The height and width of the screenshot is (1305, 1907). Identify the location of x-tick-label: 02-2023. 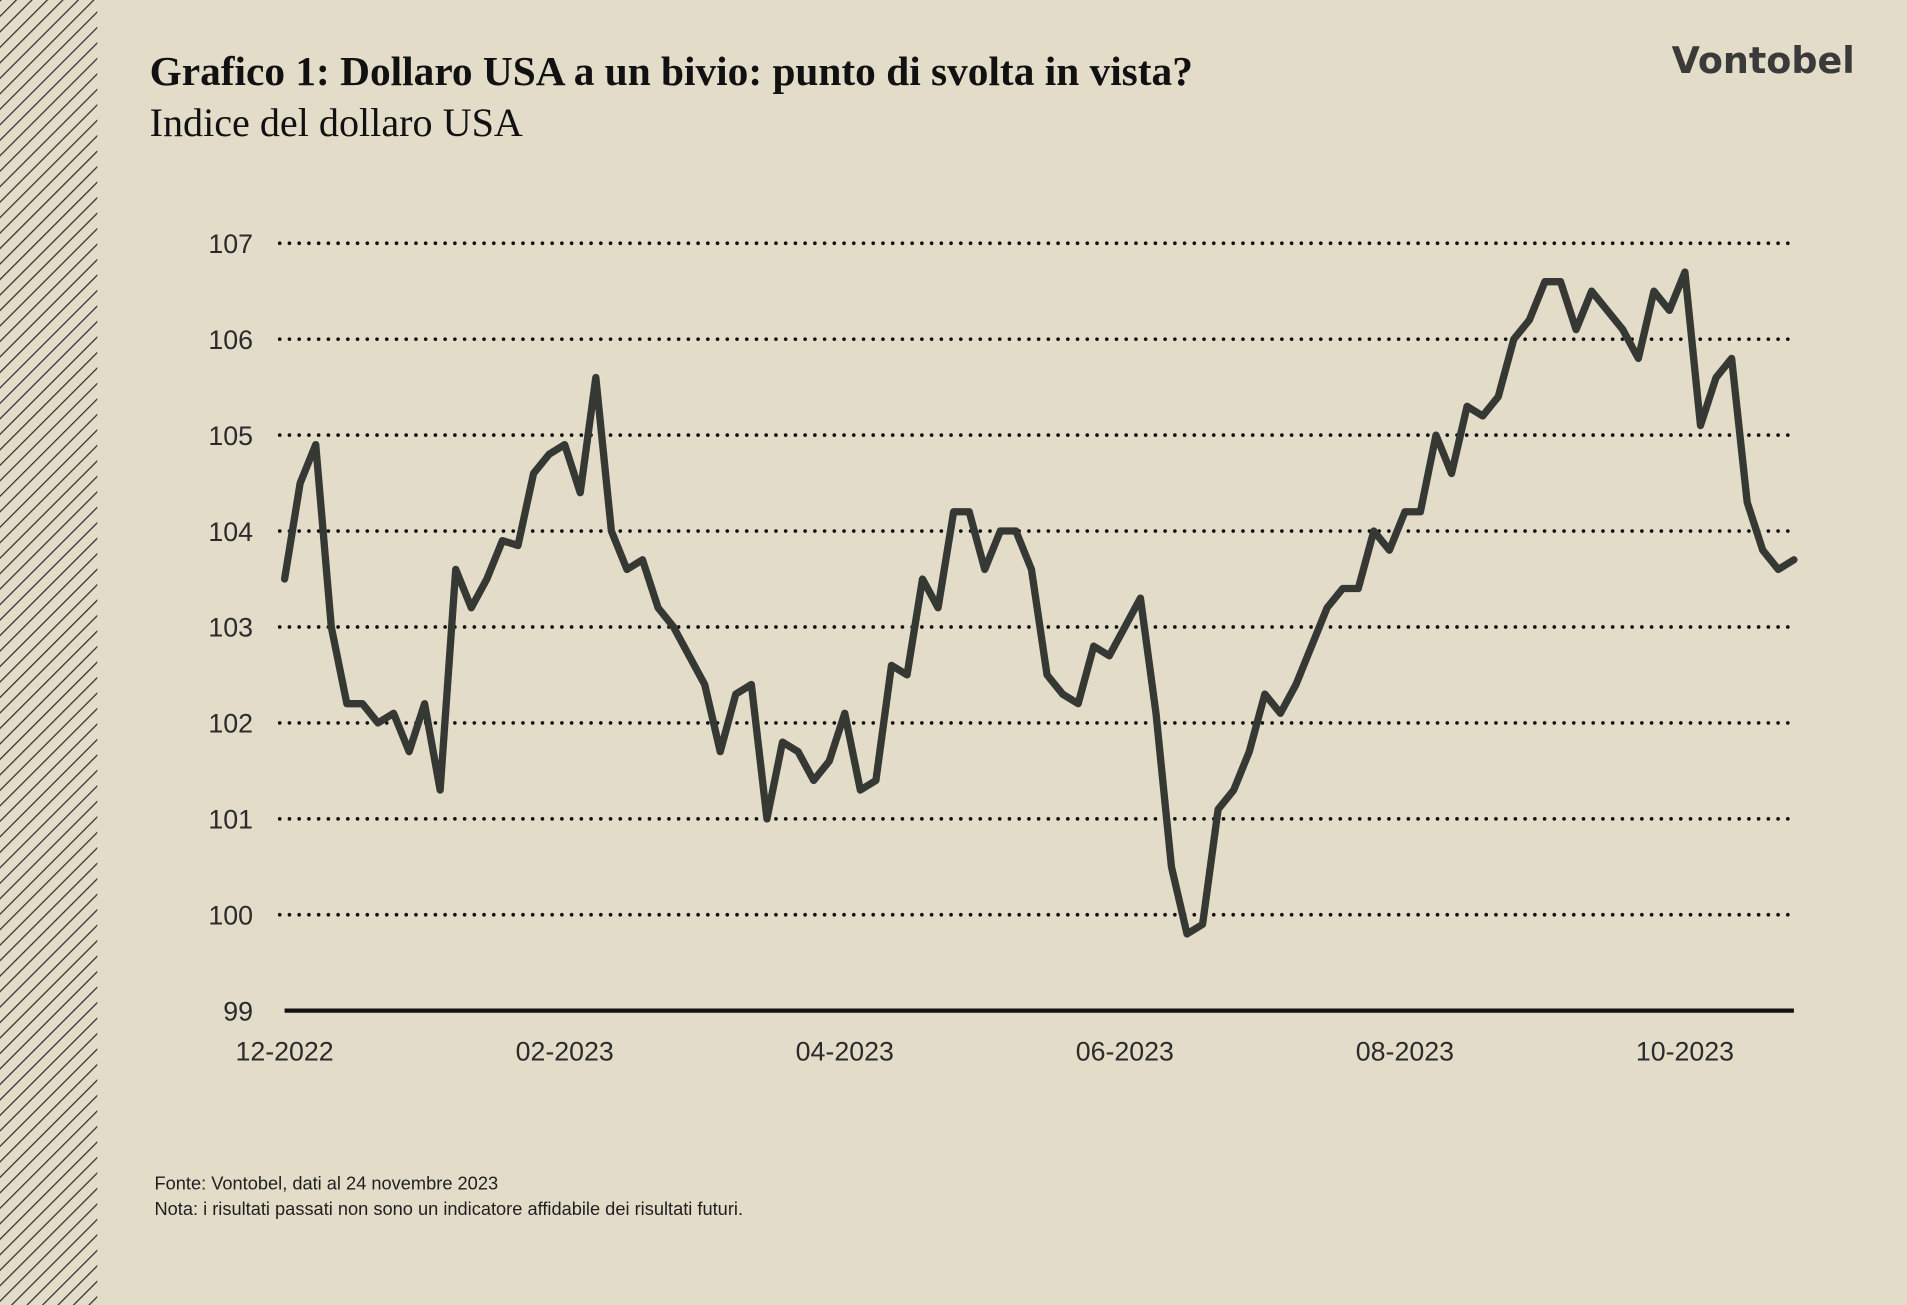
(565, 1052).